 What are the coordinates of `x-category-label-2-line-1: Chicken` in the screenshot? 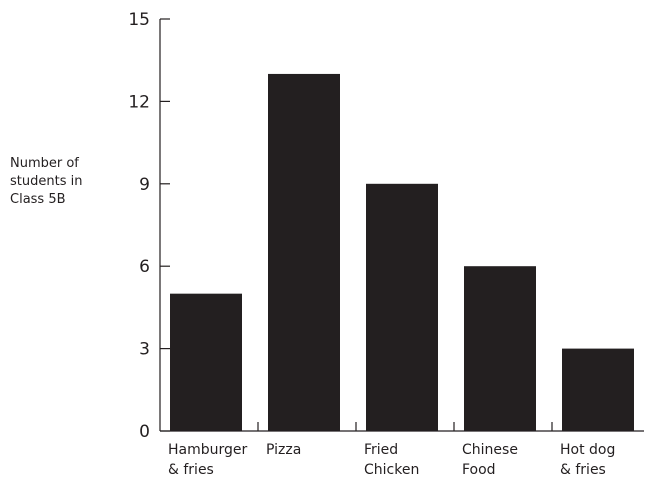 It's located at (391, 470).